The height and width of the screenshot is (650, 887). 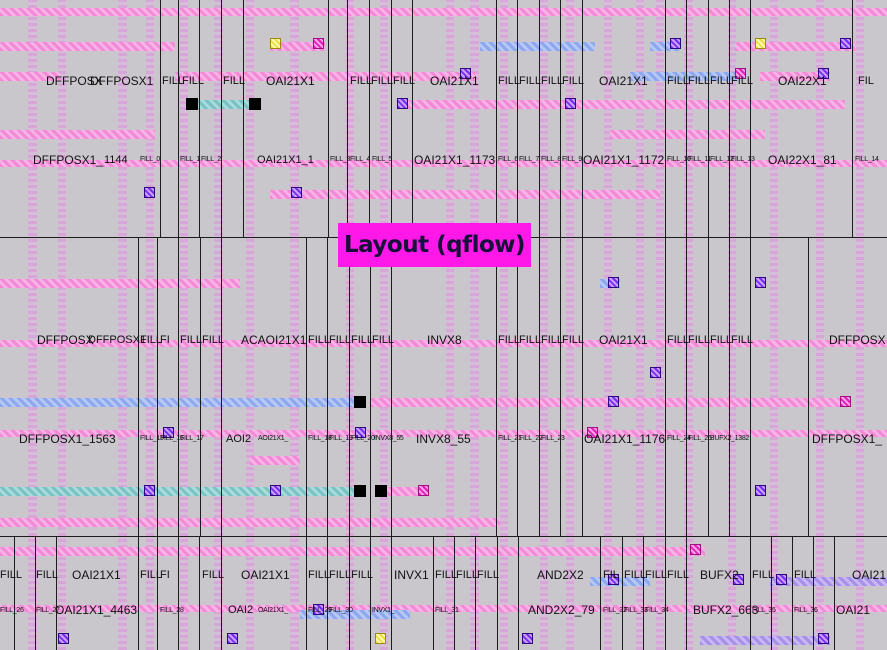 I want to click on instance-label: FILL_8, so click(x=551, y=159).